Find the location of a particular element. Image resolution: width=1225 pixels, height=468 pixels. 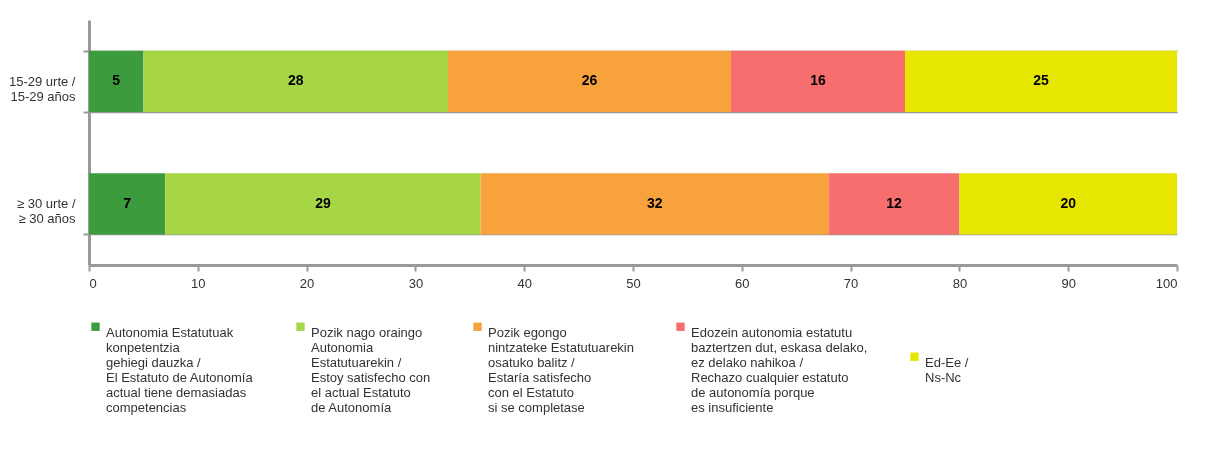

y-tick-label: ≥ 30 urte / ≥ 30 años is located at coordinates (46, 211).